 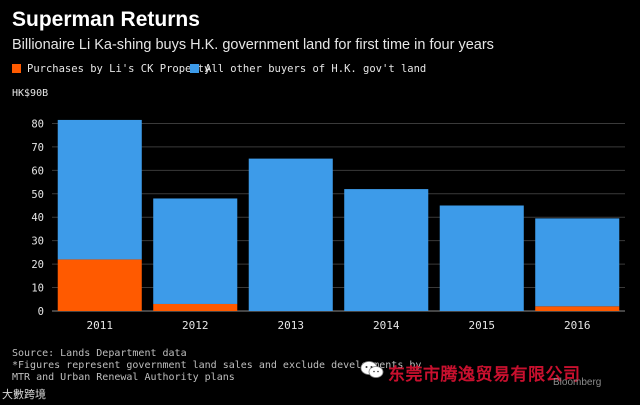 I want to click on x-tick-label: 2015, so click(x=482, y=325).